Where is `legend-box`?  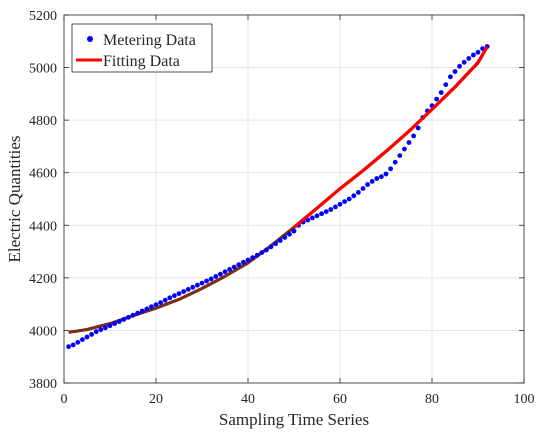 legend-box is located at coordinates (142, 48).